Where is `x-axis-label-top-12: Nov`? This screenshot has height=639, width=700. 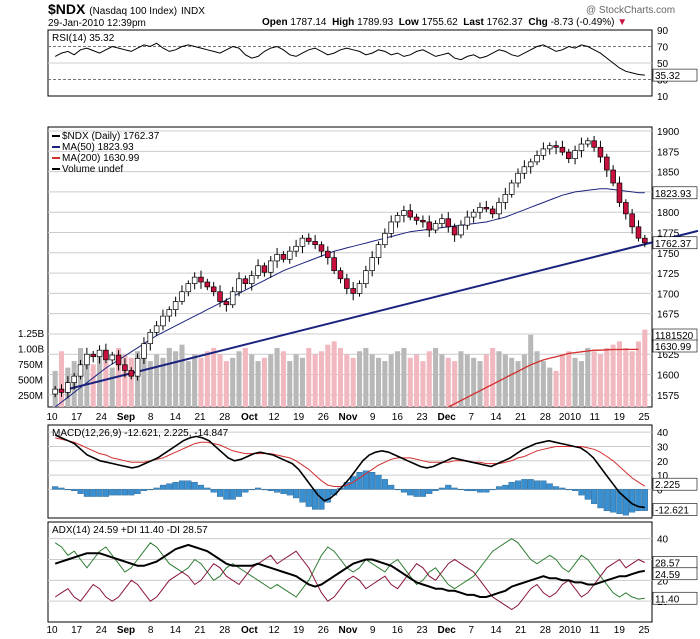
x-axis-label-top-12: Nov is located at coordinates (348, 417).